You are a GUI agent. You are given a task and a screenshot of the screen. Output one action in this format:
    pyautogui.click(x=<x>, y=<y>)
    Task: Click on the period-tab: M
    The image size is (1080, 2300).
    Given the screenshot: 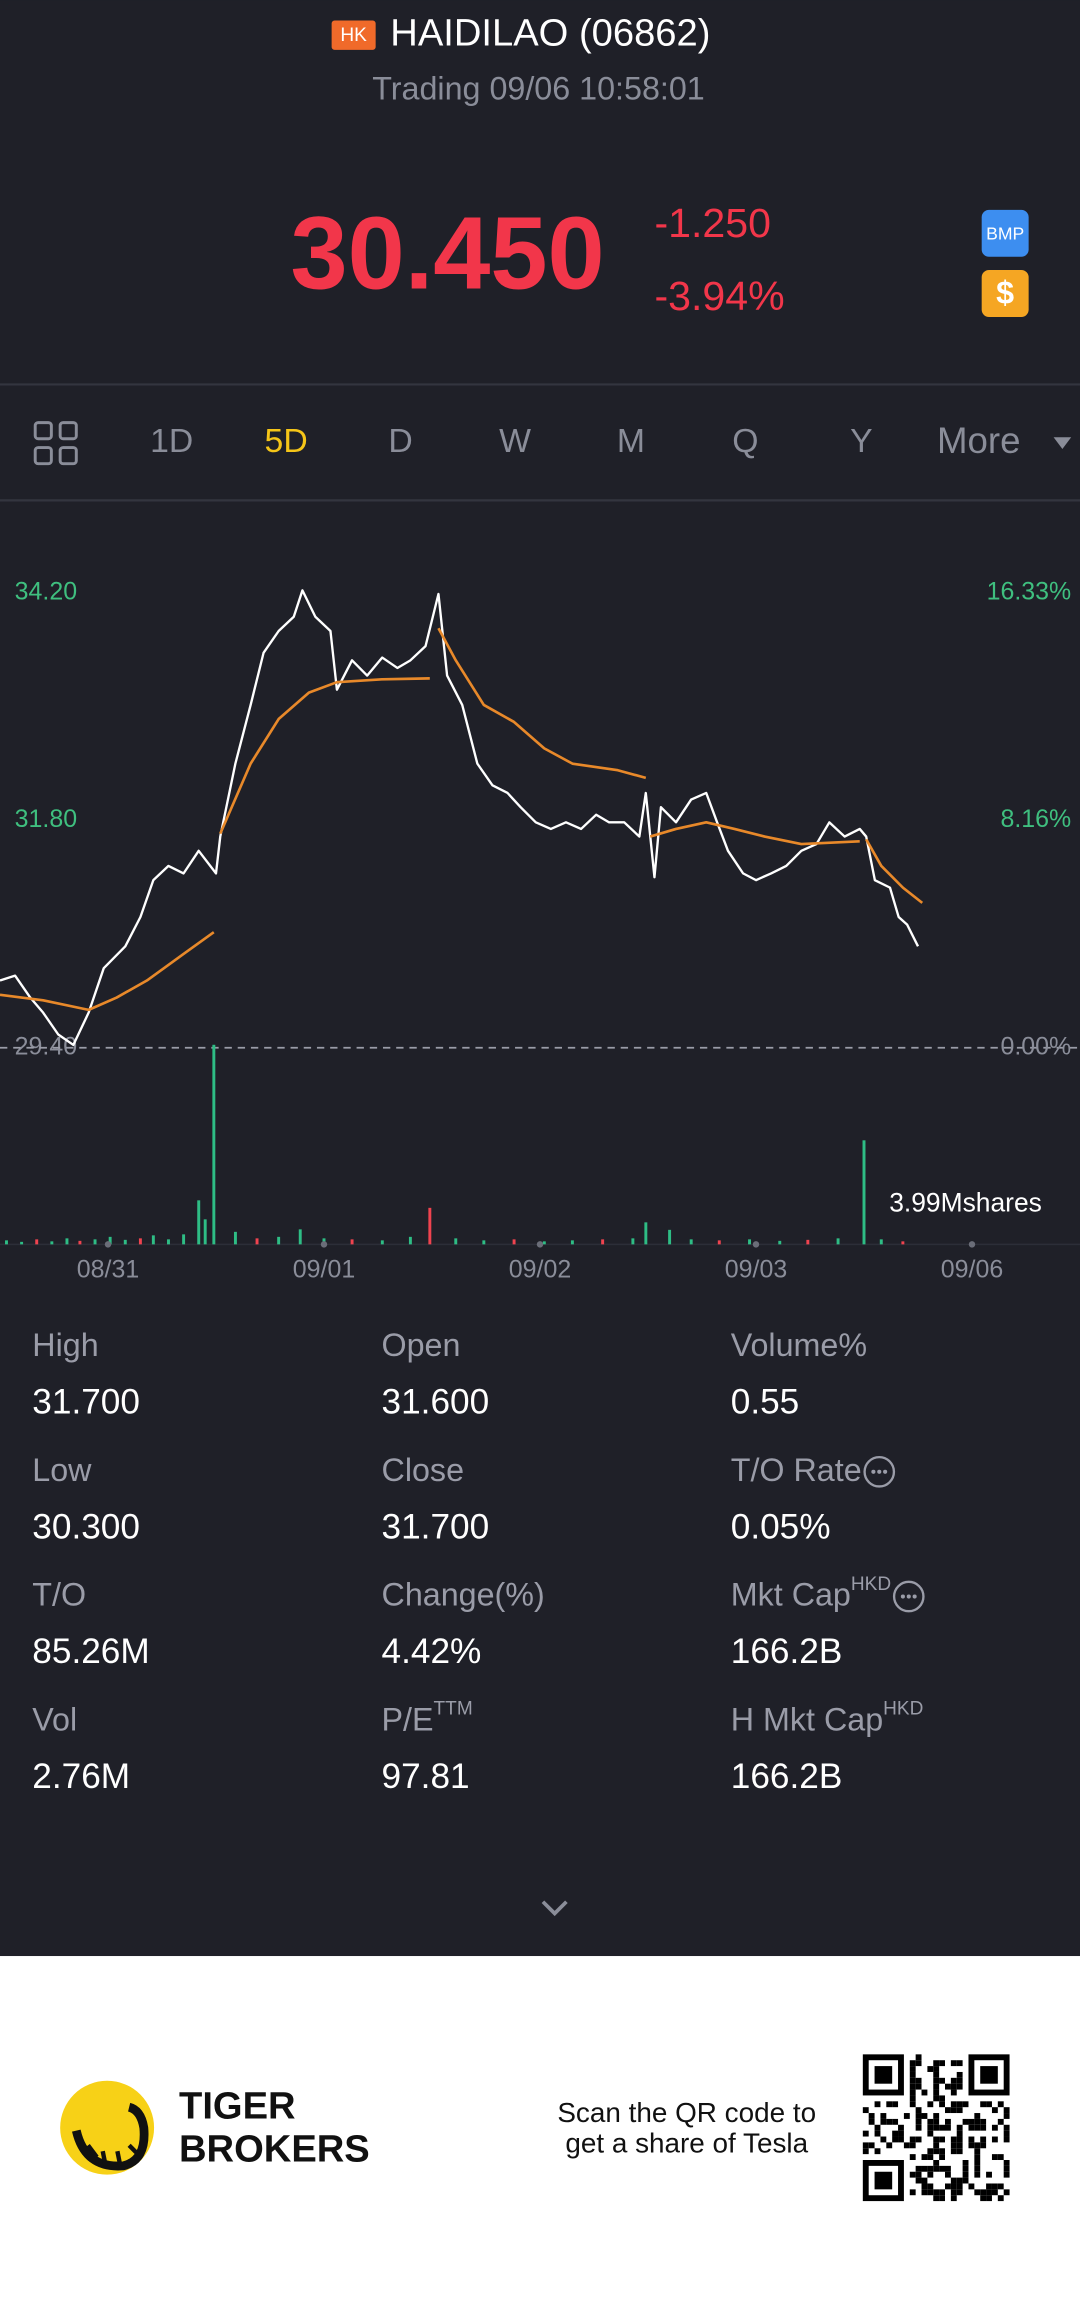 What is the action you would take?
    pyautogui.click(x=631, y=441)
    